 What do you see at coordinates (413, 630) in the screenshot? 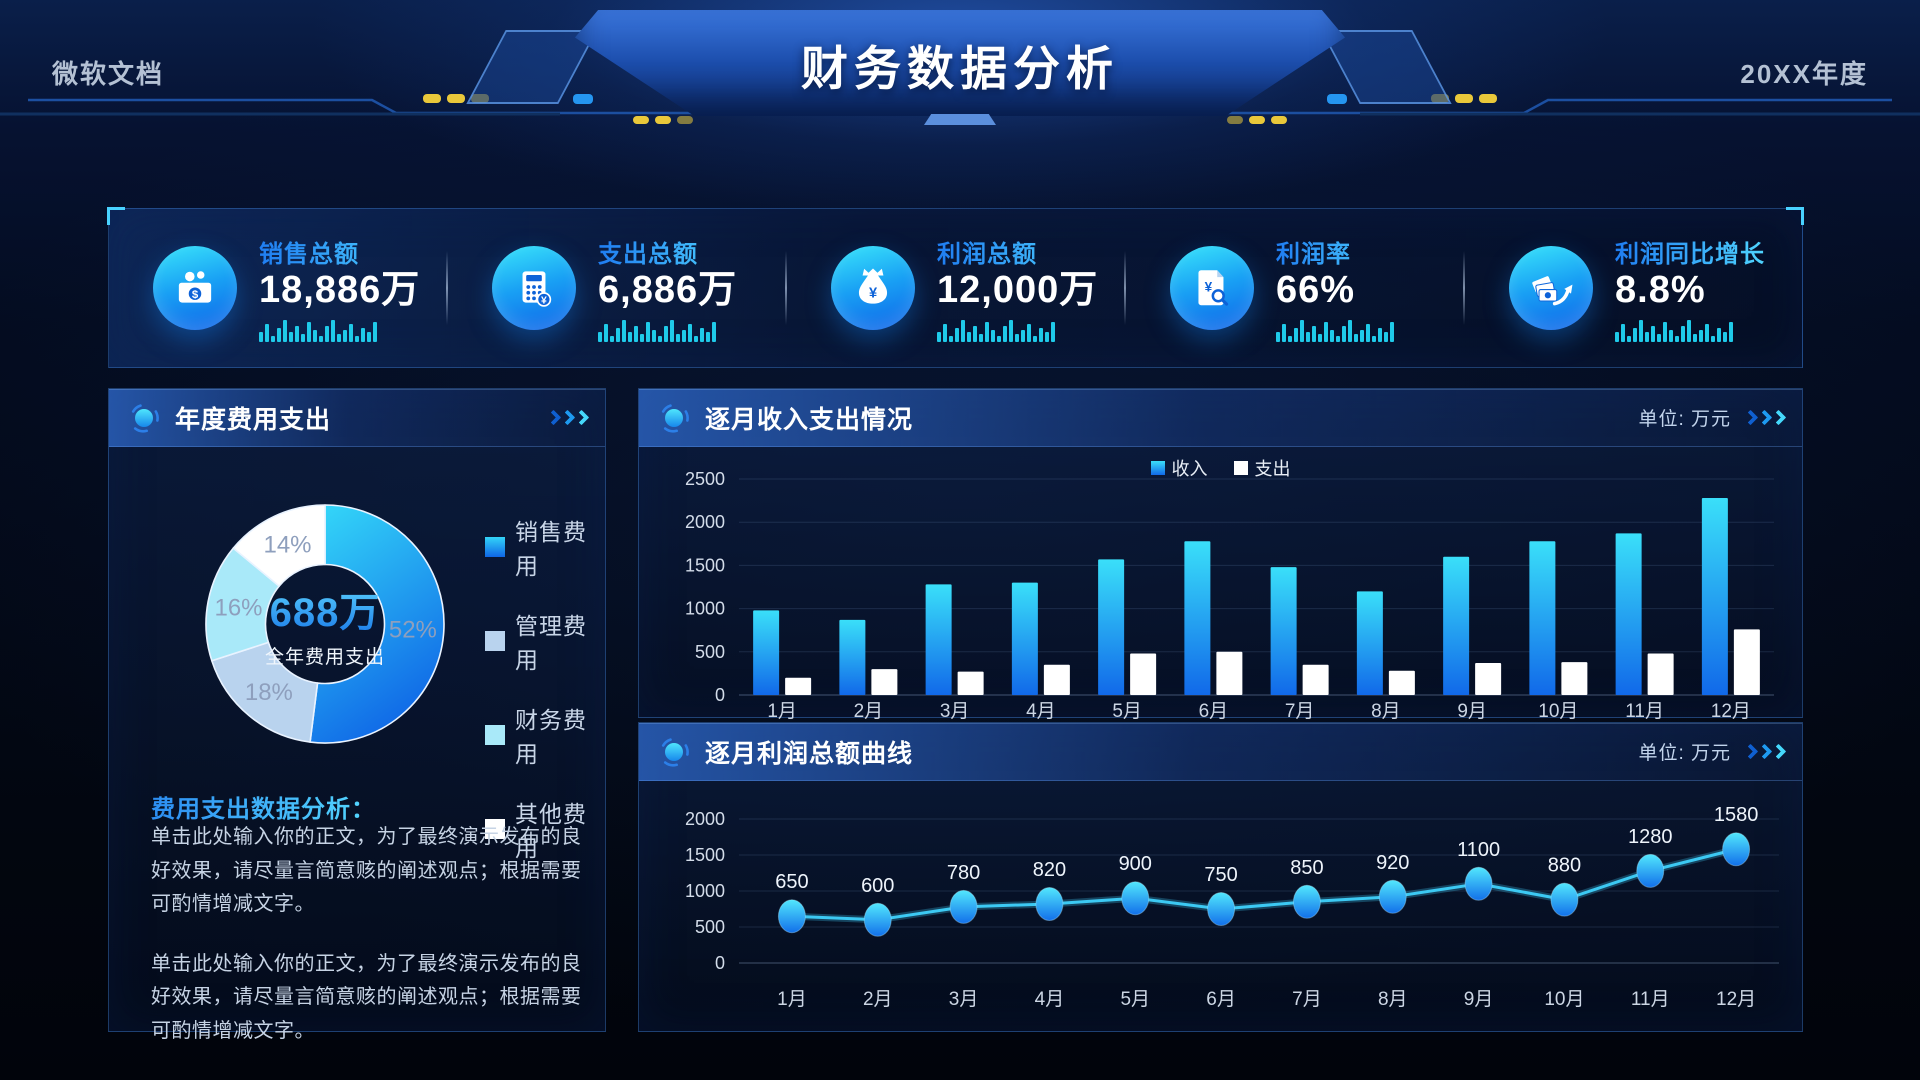
I see `donut-slice-pct-label: 52%` at bounding box center [413, 630].